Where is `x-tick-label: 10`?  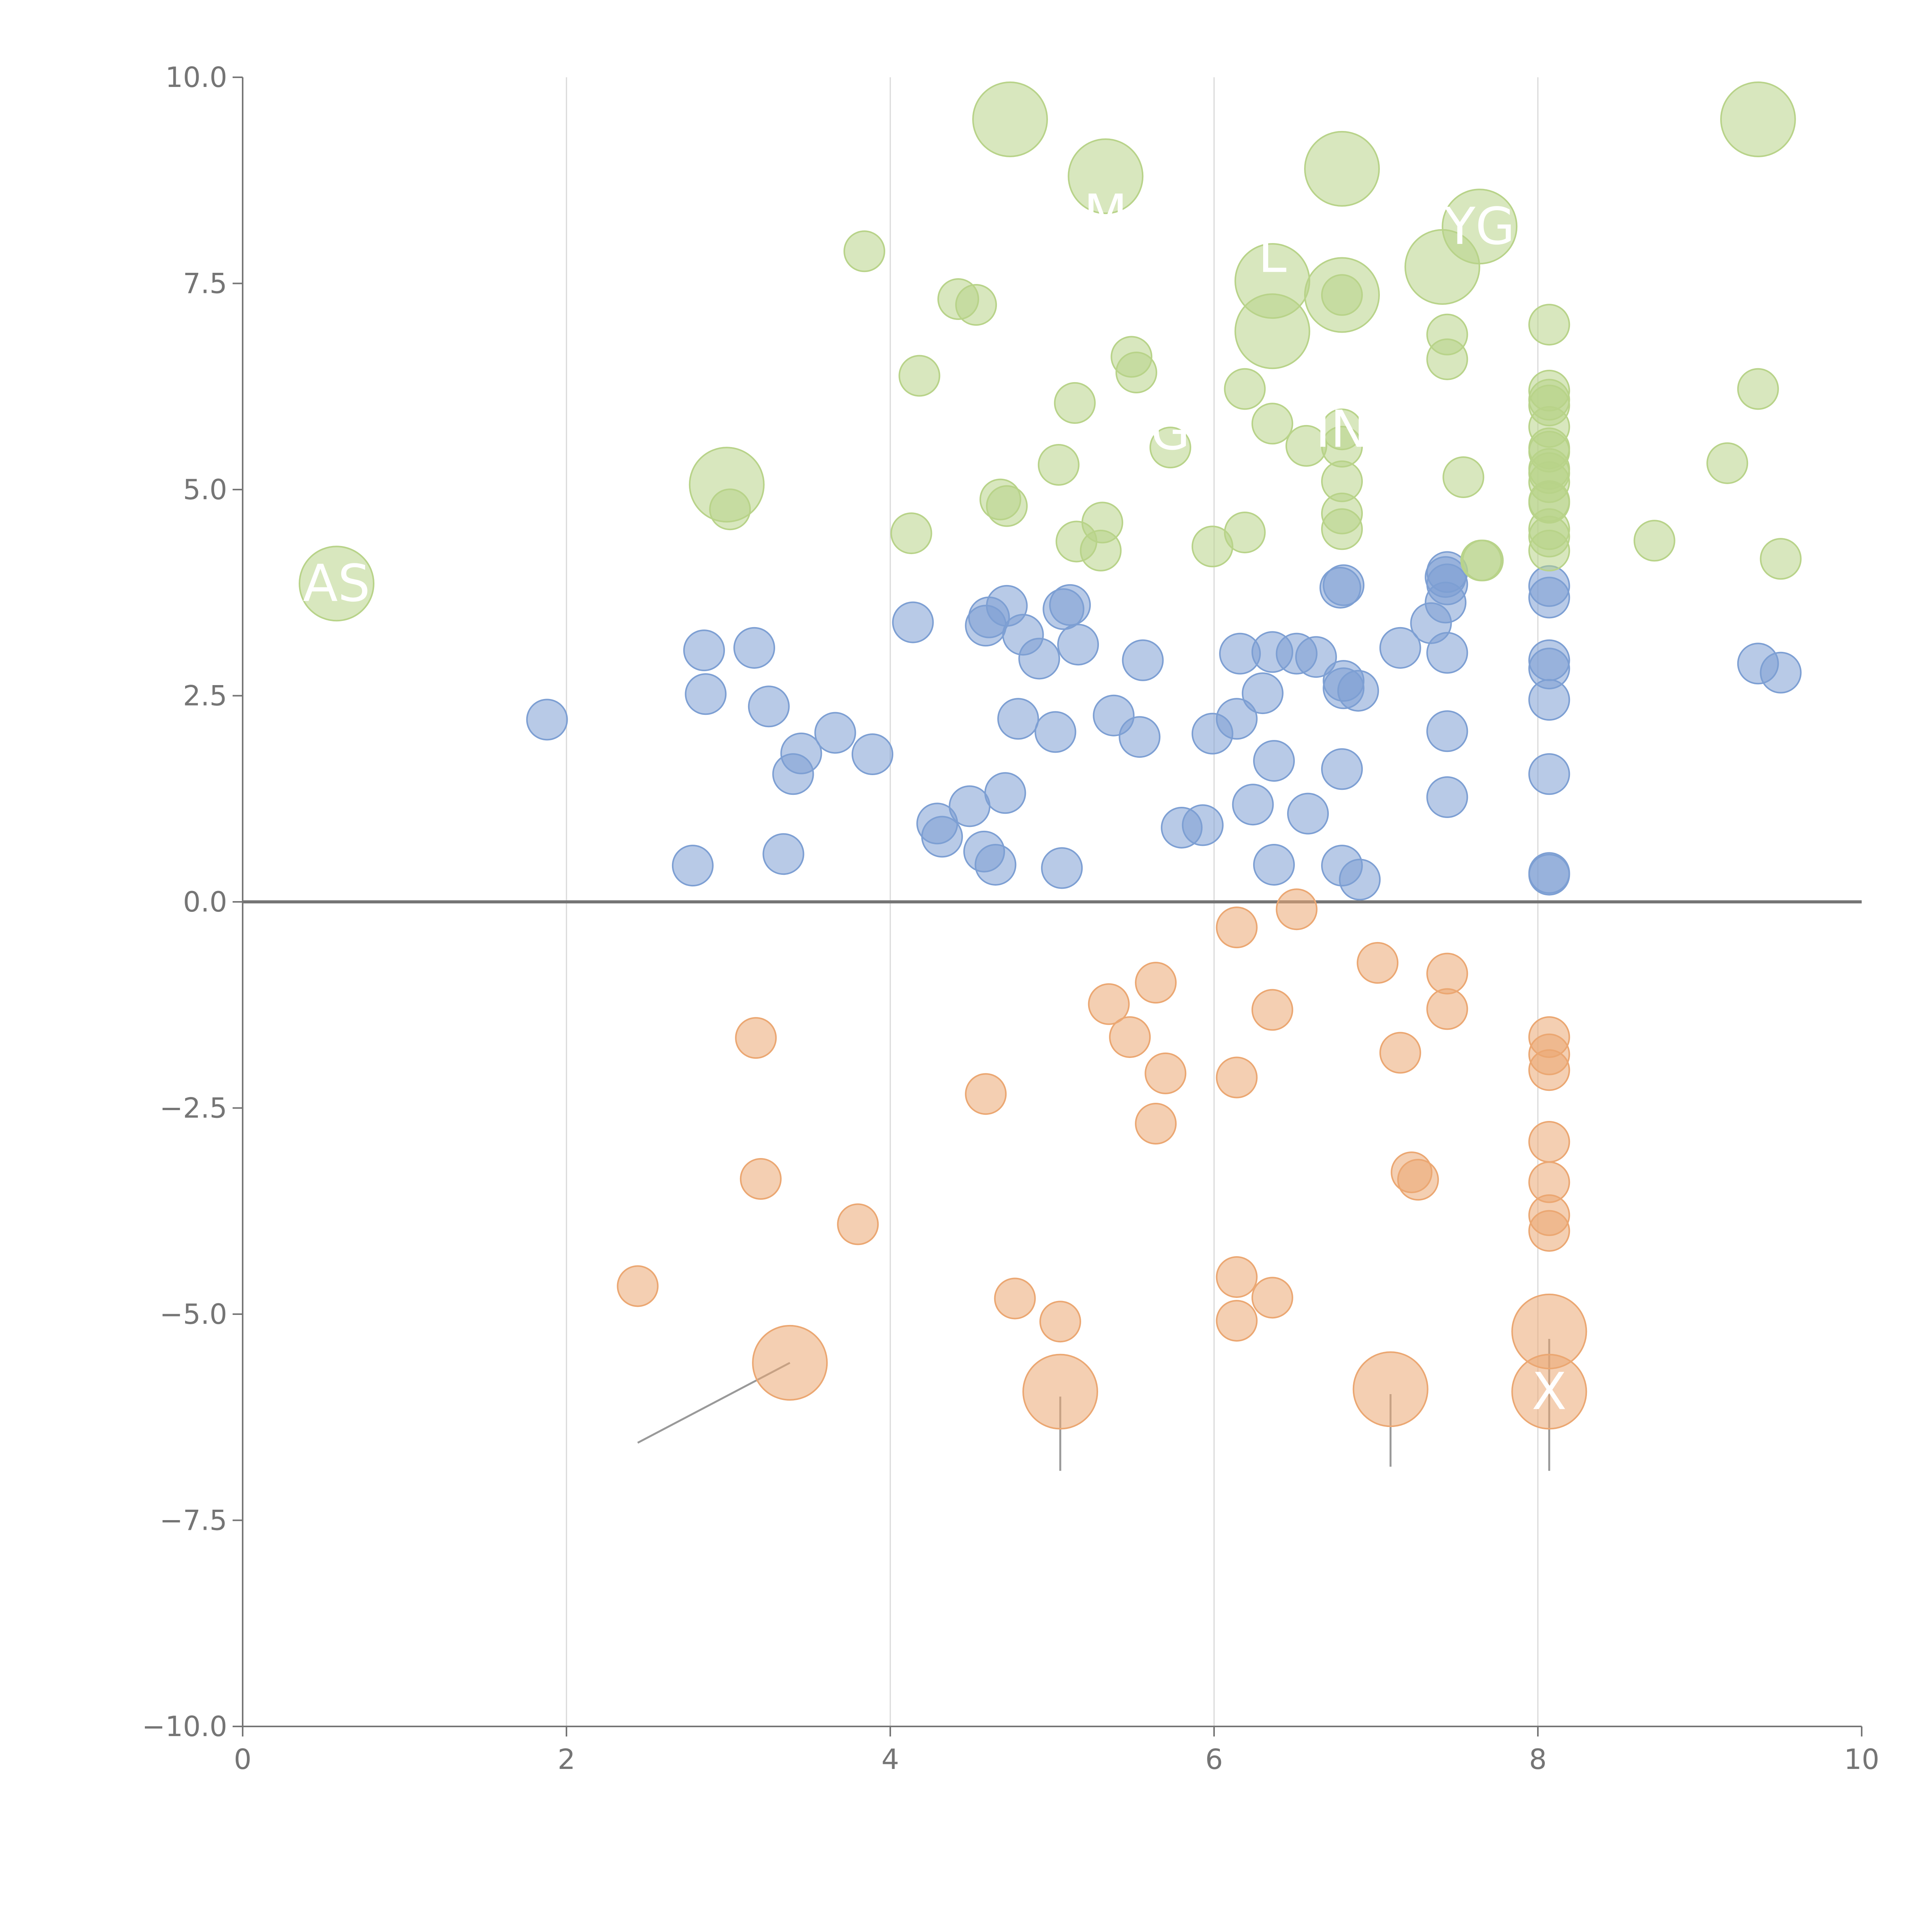 x-tick-label: 10 is located at coordinates (1862, 1759).